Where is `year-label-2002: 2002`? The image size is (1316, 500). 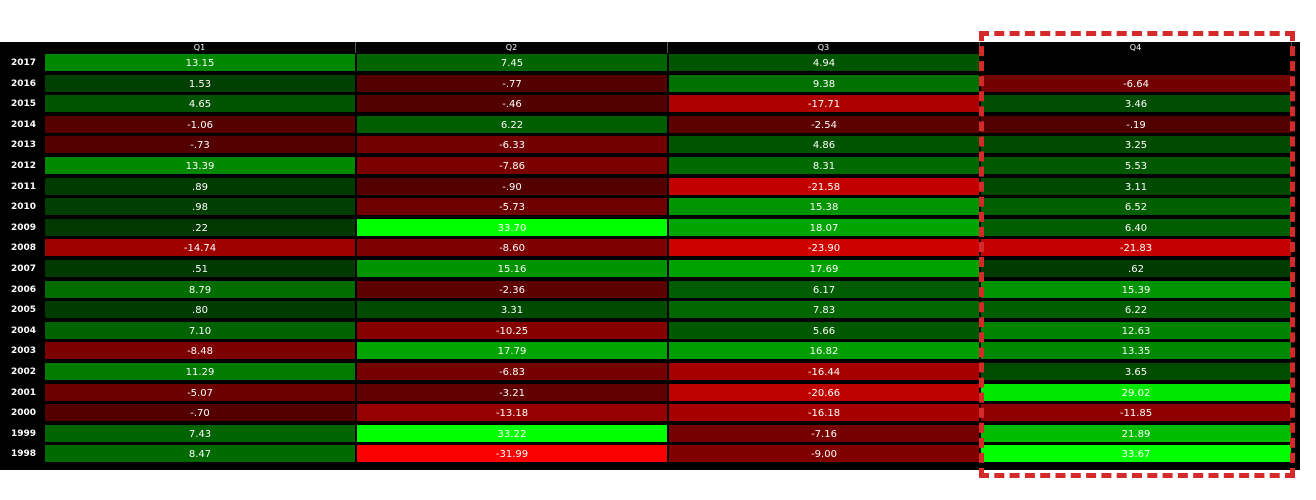
year-label-2002: 2002 is located at coordinates (23, 372).